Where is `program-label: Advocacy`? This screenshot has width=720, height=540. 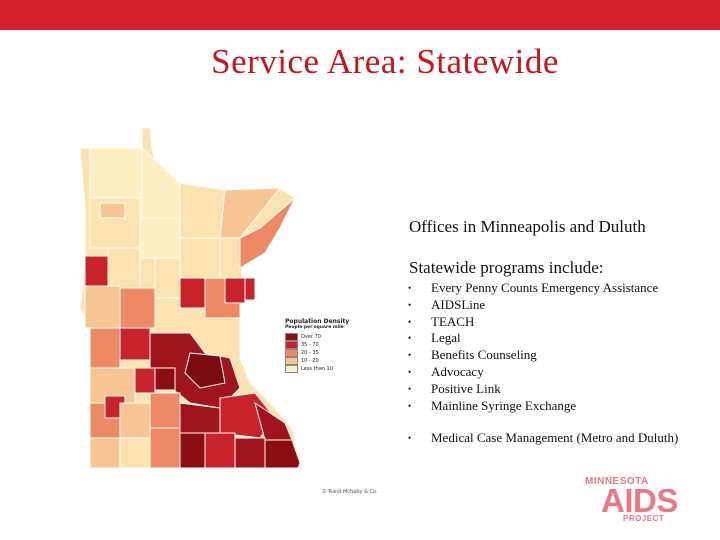 program-label: Advocacy is located at coordinates (457, 371).